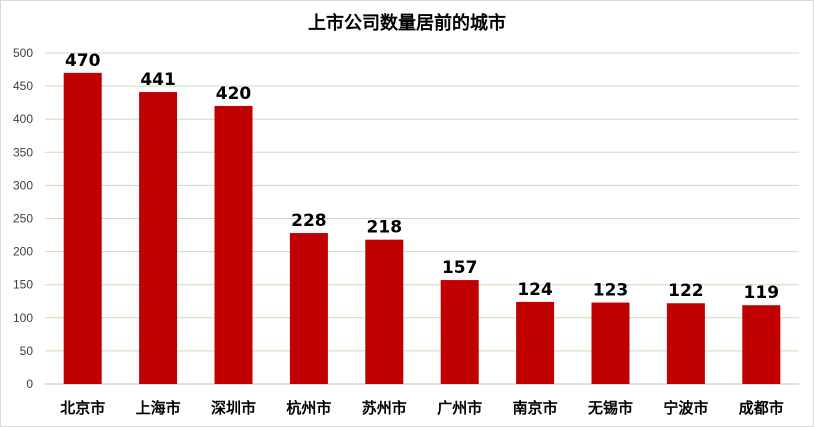 Image resolution: width=814 pixels, height=427 pixels. I want to click on y-tick-label: 250, so click(23, 219).